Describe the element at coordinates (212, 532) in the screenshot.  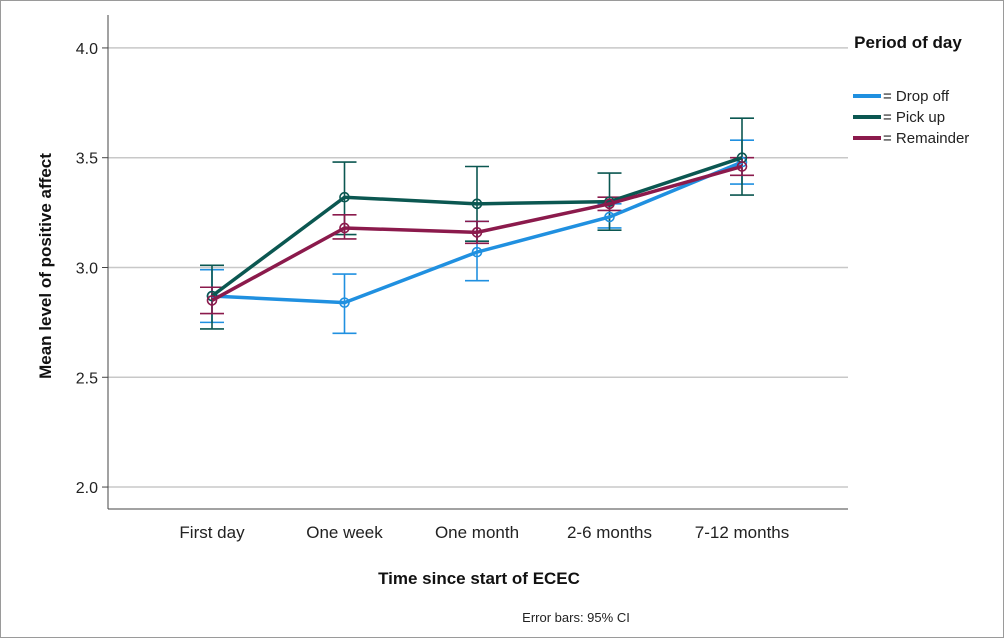
I see `x-tick-label: First day` at that location.